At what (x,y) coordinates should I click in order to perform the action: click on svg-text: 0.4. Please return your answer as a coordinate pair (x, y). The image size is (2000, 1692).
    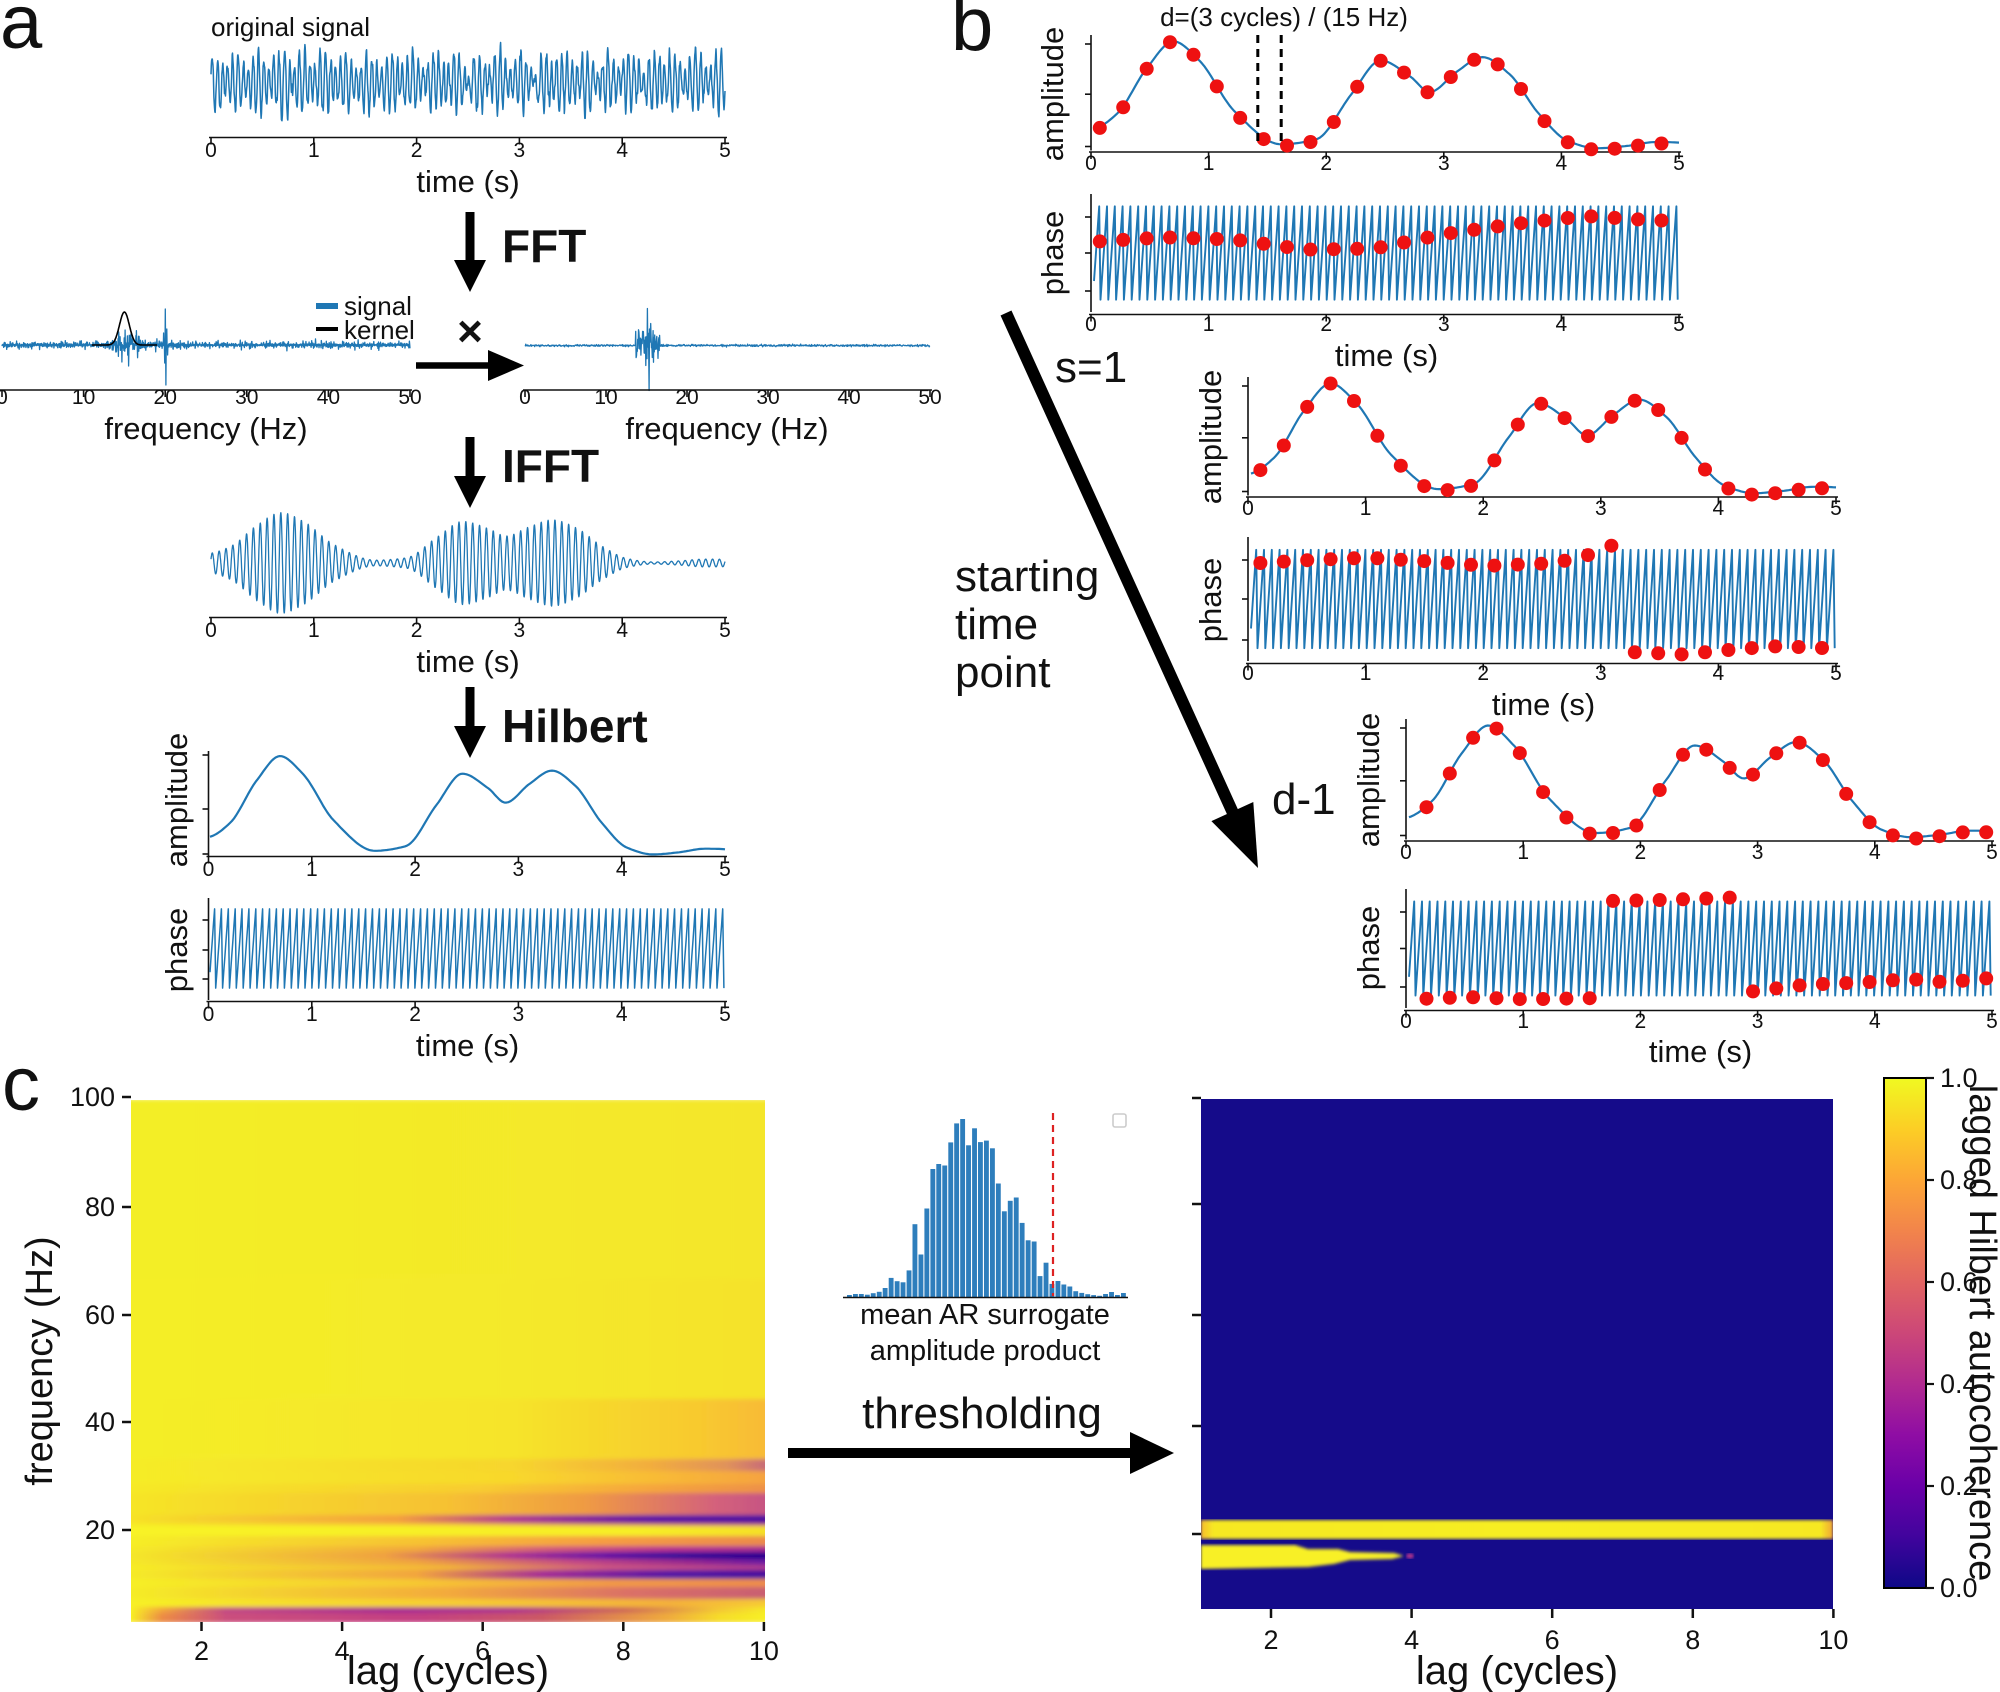
    Looking at the image, I should click on (1959, 1384).